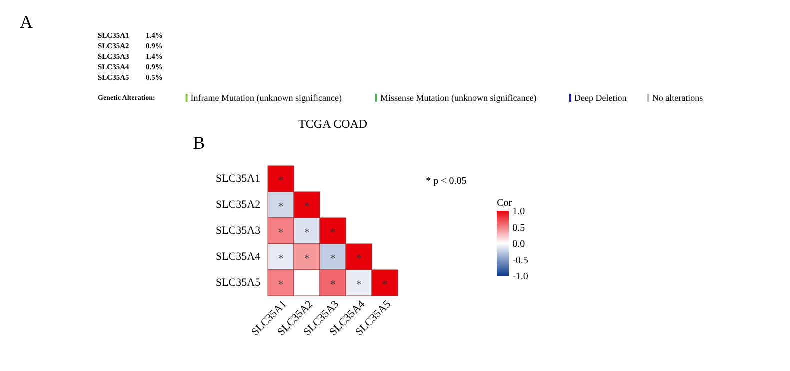 The image size is (790, 371). Describe the element at coordinates (519, 212) in the screenshot. I see `color-bar-label: 1.0` at that location.